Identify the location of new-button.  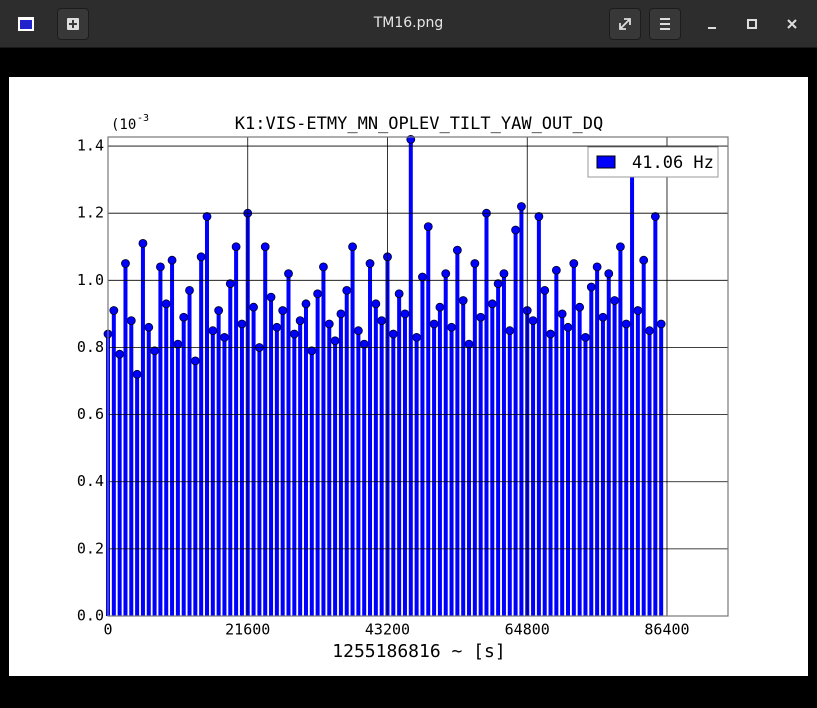
(73, 24).